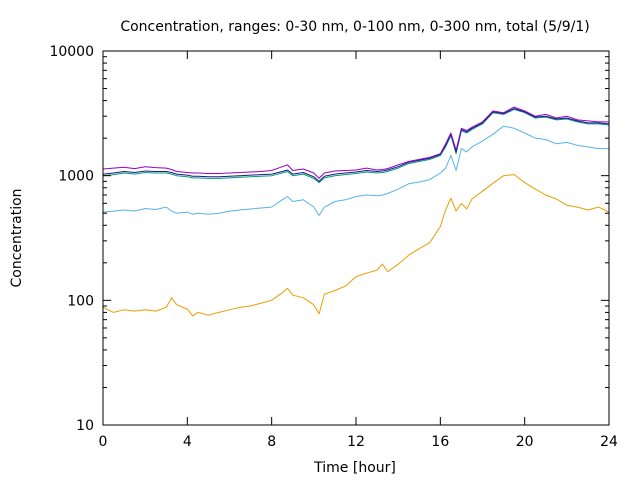  Describe the element at coordinates (80, 301) in the screenshot. I see `y-tick-label: 100` at that location.